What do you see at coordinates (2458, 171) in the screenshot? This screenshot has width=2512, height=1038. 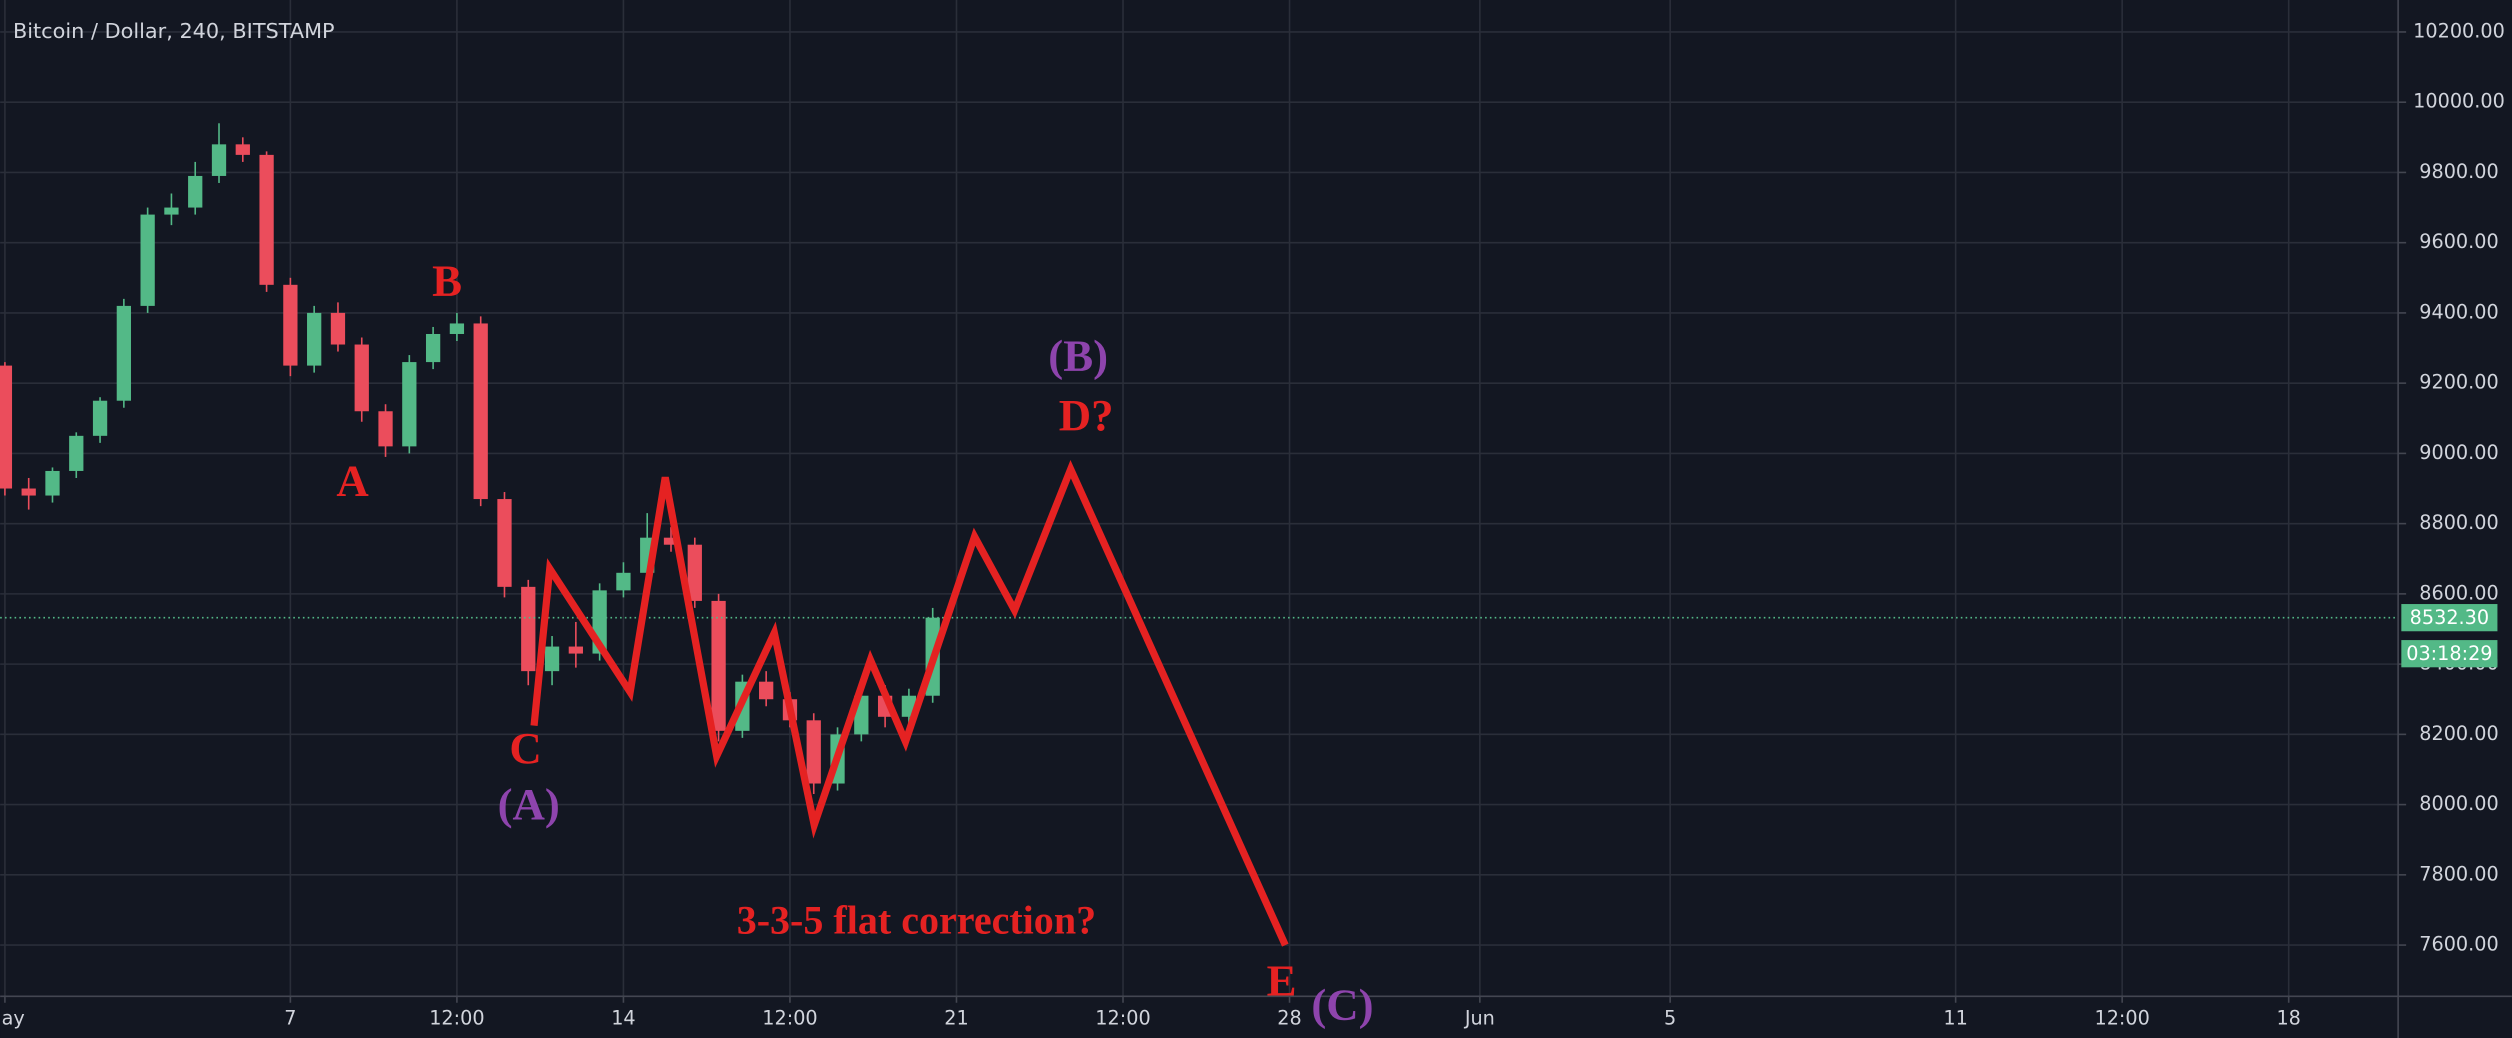 I see `y-tick-label: 9800.00` at bounding box center [2458, 171].